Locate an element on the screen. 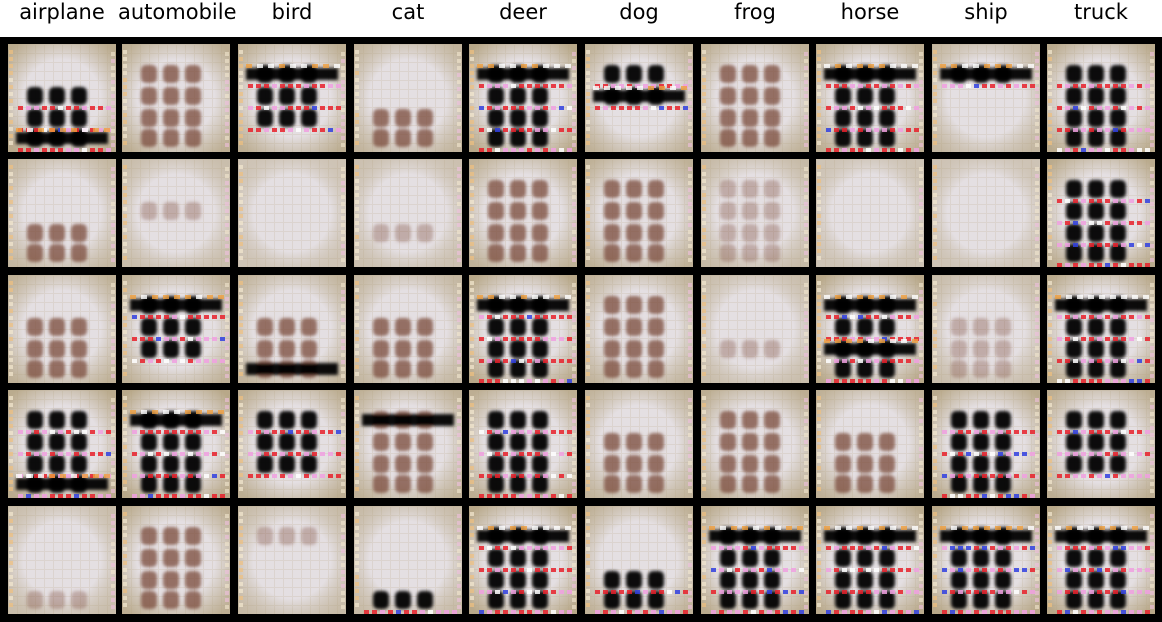  class-label-cat: cat is located at coordinates (408, 12).